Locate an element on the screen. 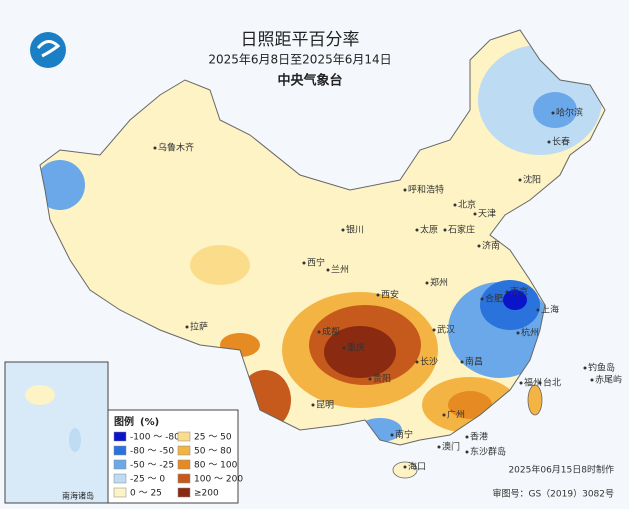 This screenshot has height=509, width=629. city-label: 长春 is located at coordinates (561, 142).